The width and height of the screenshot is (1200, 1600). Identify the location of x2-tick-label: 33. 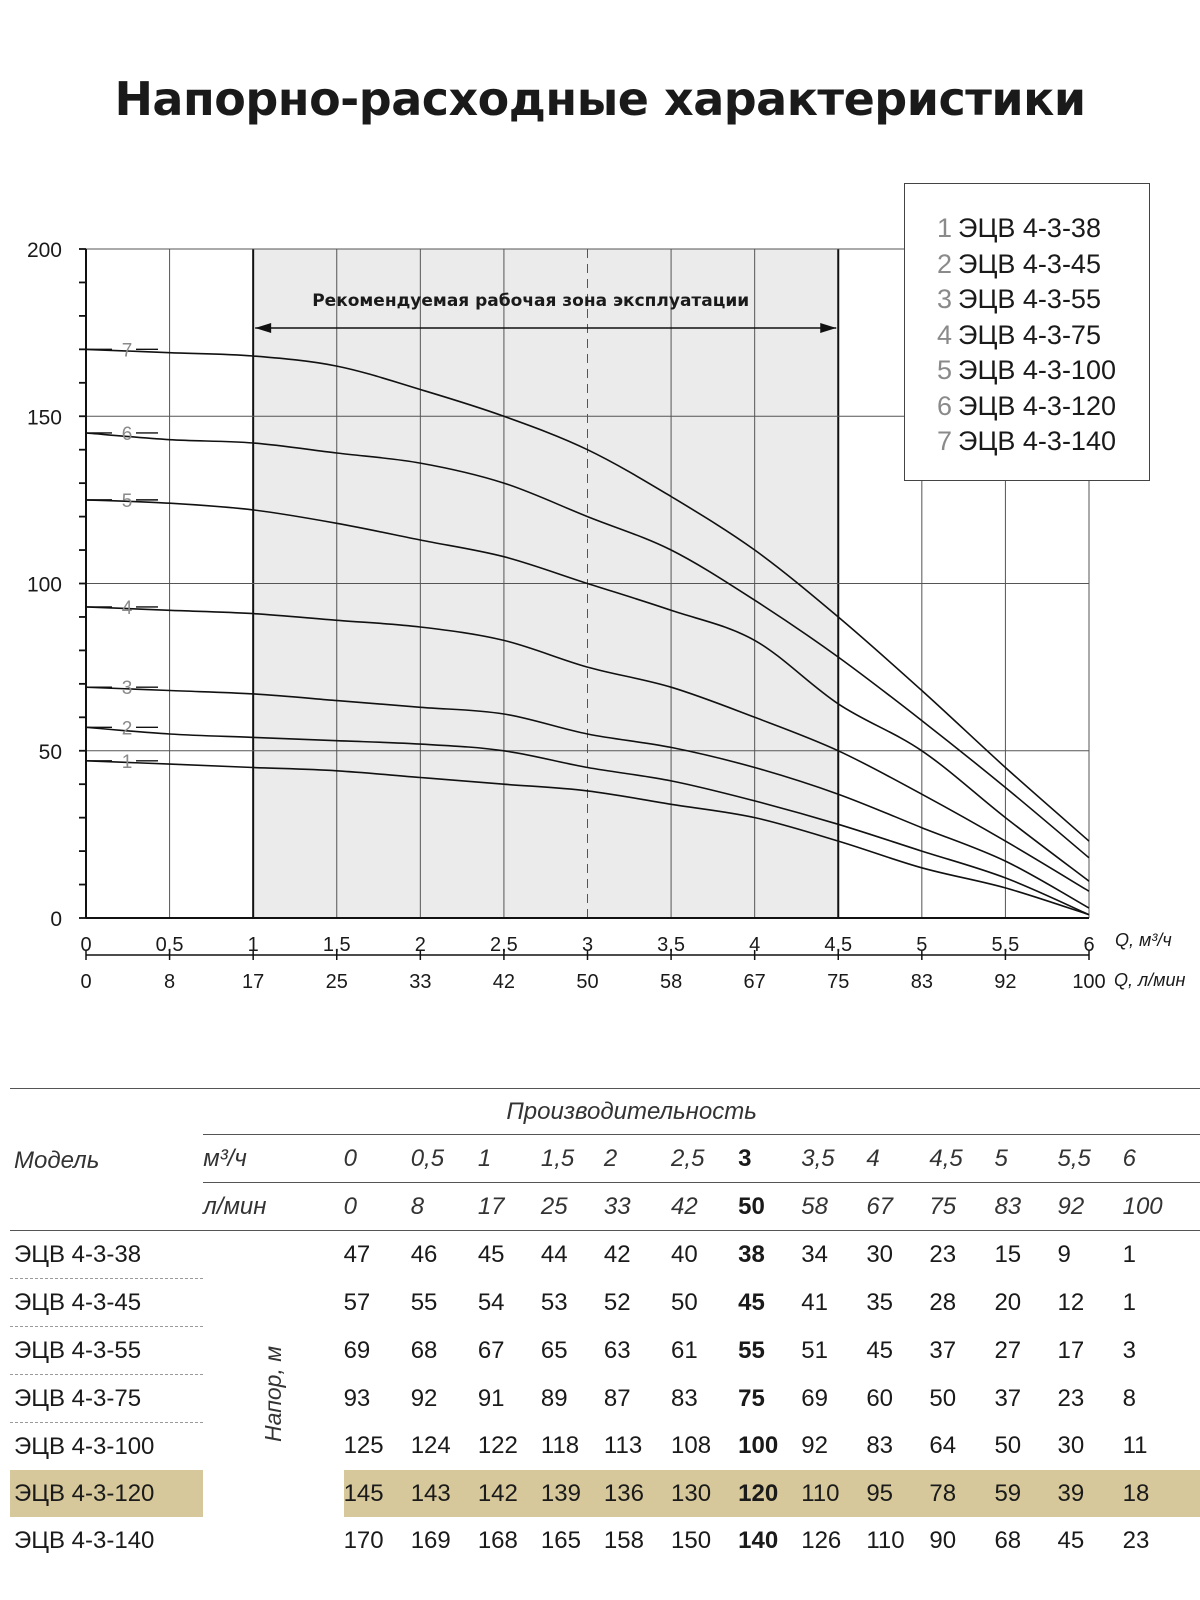
(420, 982).